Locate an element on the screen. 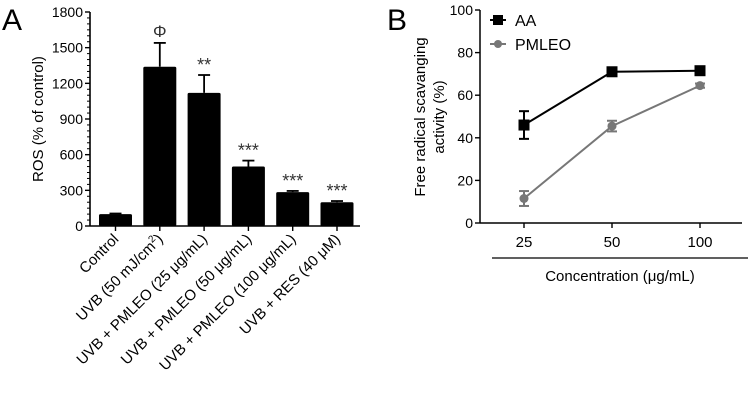 This screenshot has width=750, height=411. panel-b-legend-circle-icon is located at coordinates (498, 44).